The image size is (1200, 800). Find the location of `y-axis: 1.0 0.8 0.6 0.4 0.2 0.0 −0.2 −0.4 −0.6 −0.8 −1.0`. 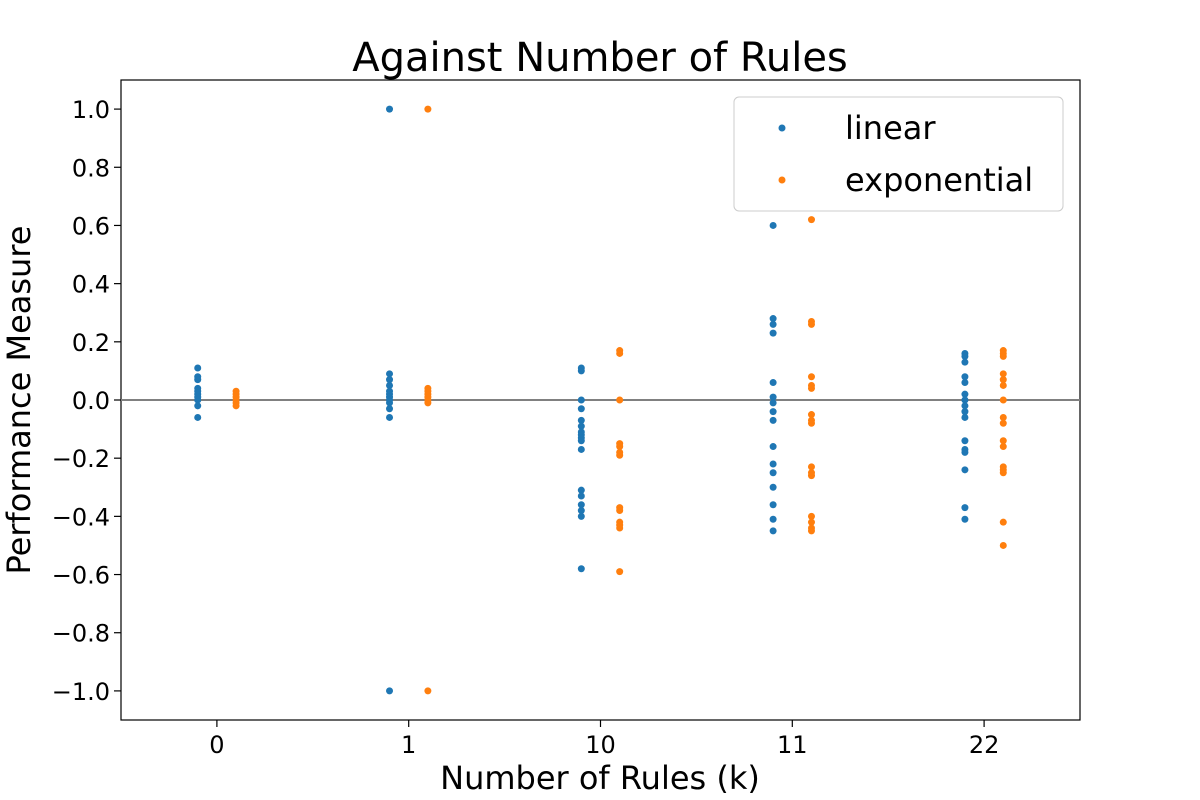

y-axis: 1.0 0.8 0.6 0.4 0.2 0.0 −0.2 −0.4 −0.6 −0.8 −1.0 is located at coordinates (86, 401).